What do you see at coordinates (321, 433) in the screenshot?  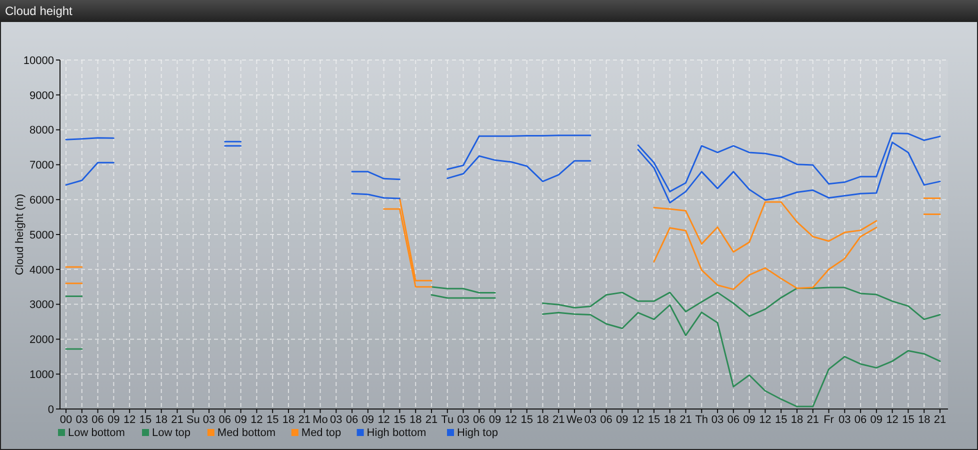 I see `legend-label: Med top` at bounding box center [321, 433].